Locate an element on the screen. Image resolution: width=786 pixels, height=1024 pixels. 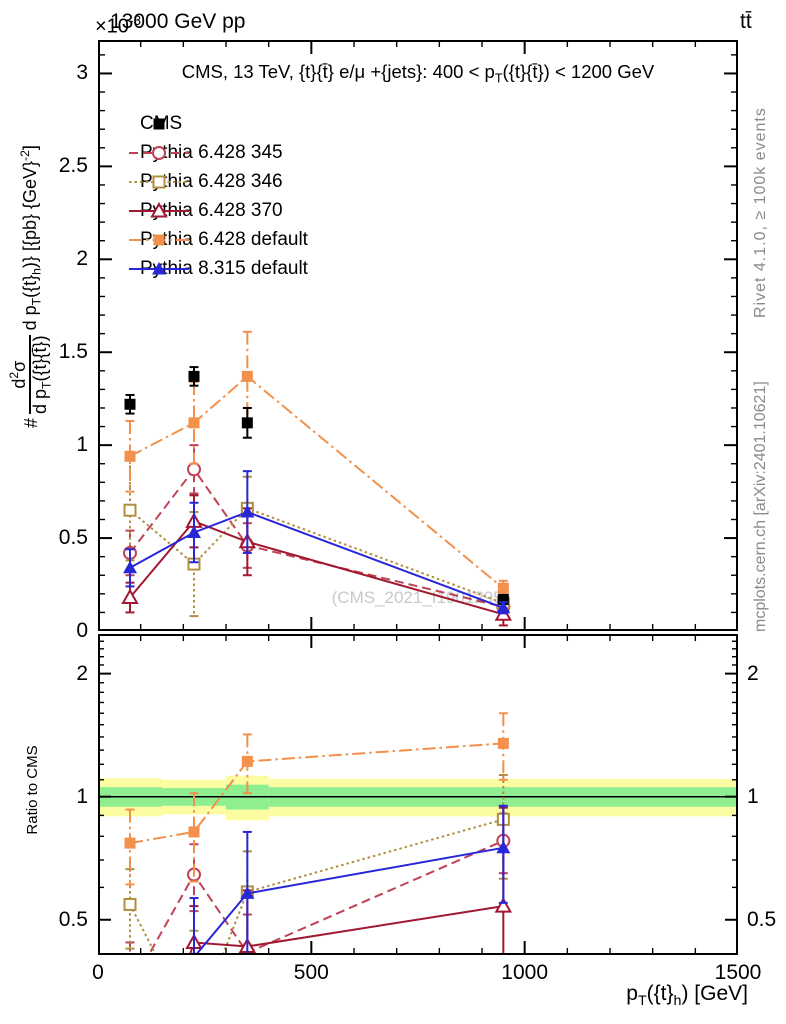
legend-entry: Pythia 8.315 default is located at coordinates (218, 269).